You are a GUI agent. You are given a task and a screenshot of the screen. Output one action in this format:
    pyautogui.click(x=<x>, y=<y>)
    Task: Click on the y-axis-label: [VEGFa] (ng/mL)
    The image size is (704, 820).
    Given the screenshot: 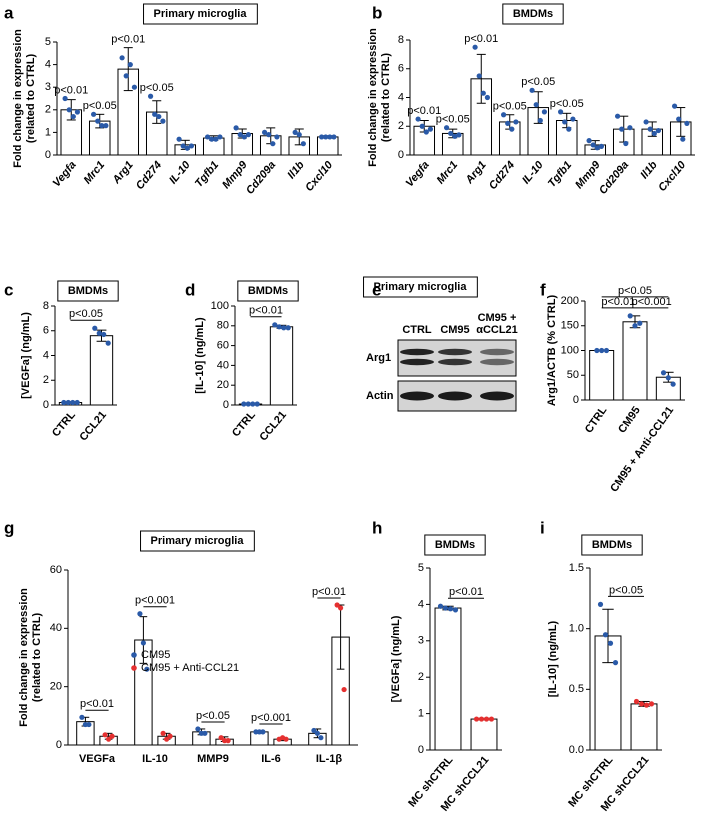 What is the action you would take?
    pyautogui.click(x=396, y=658)
    